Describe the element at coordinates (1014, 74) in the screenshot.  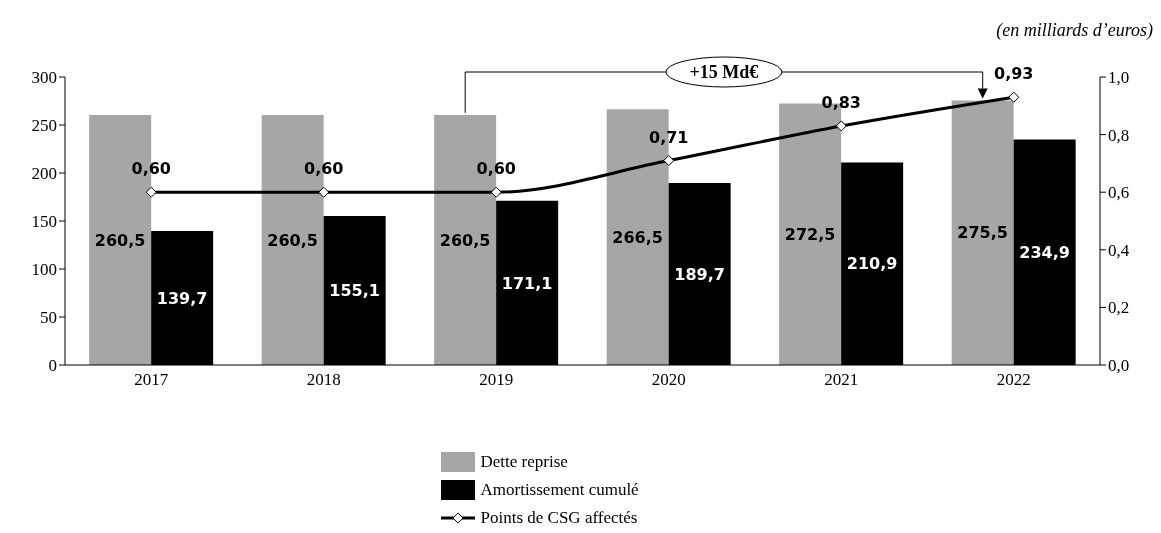
I see `data-label: 0,93` at that location.